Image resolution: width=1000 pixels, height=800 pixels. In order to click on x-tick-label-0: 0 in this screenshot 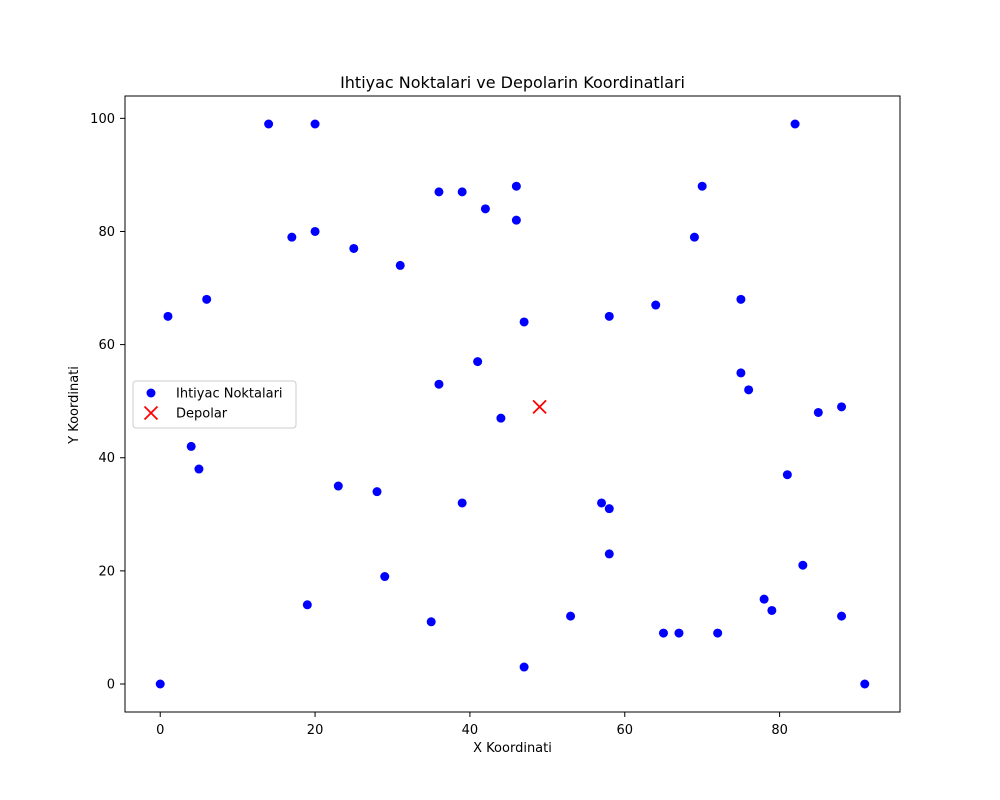, I will do `click(160, 730)`.